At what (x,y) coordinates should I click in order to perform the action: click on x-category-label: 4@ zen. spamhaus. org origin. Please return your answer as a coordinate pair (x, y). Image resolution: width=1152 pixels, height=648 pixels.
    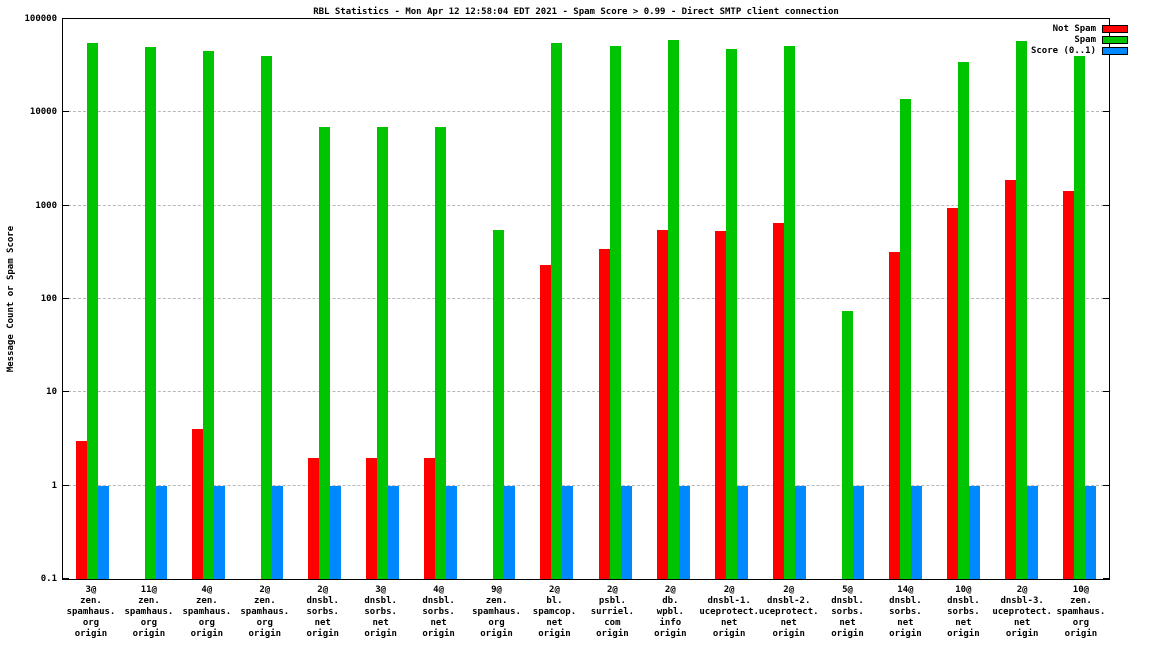
    Looking at the image, I should click on (207, 612).